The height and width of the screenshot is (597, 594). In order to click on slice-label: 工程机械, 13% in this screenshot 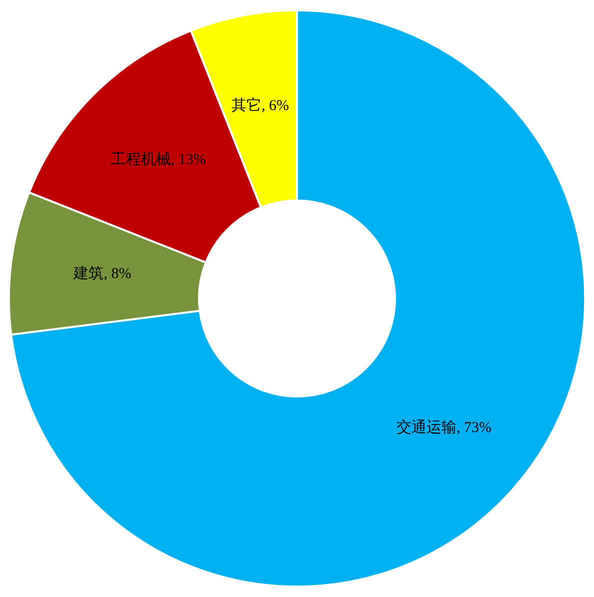, I will do `click(158, 159)`.